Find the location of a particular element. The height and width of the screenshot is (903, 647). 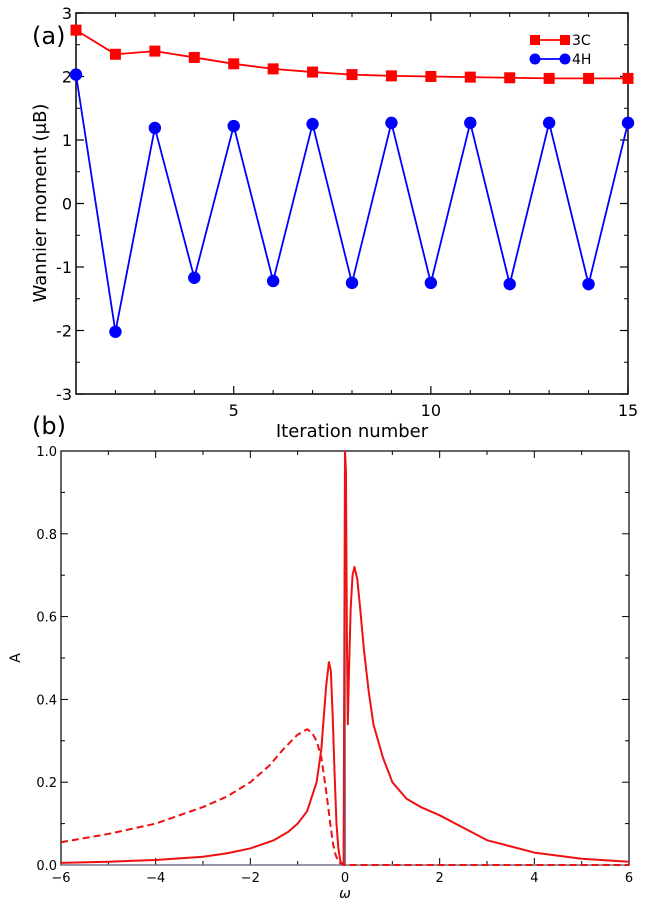

b-xtick-label: 2 is located at coordinates (440, 878).